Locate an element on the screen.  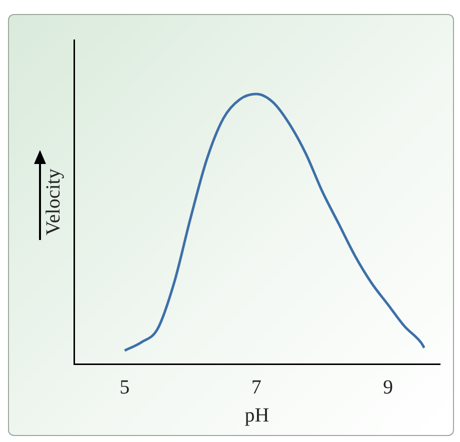
y-axis-title: Velocity is located at coordinates (53, 202).